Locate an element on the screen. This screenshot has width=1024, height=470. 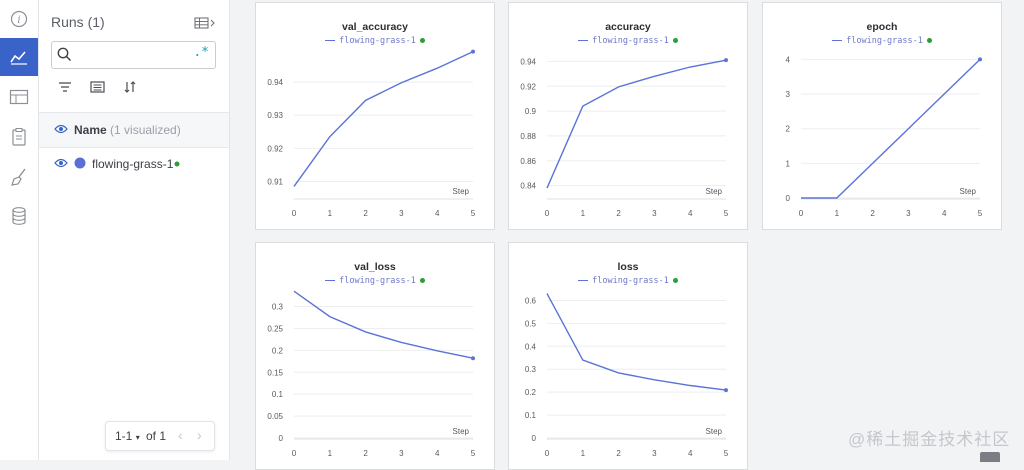
chart-card-epoch: epoch flowing-grass-1 0 1 2 3 4 0 1 2 3 4 5 Step is located at coordinates (882, 116).